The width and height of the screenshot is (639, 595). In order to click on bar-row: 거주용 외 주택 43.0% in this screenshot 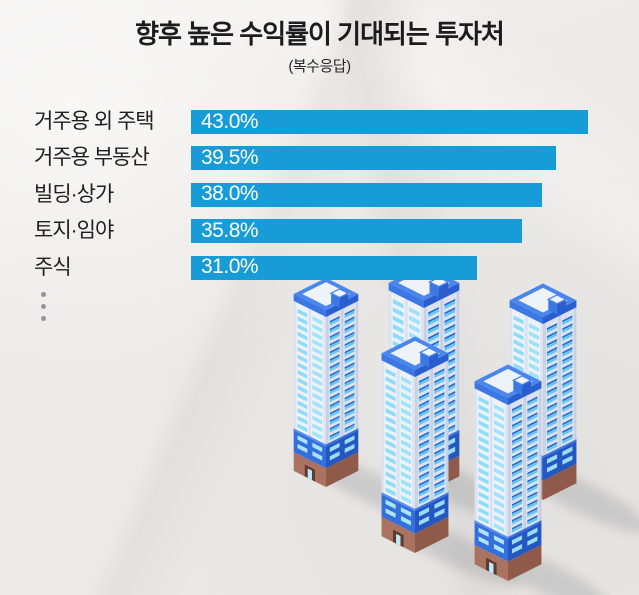, I will do `click(319, 122)`.